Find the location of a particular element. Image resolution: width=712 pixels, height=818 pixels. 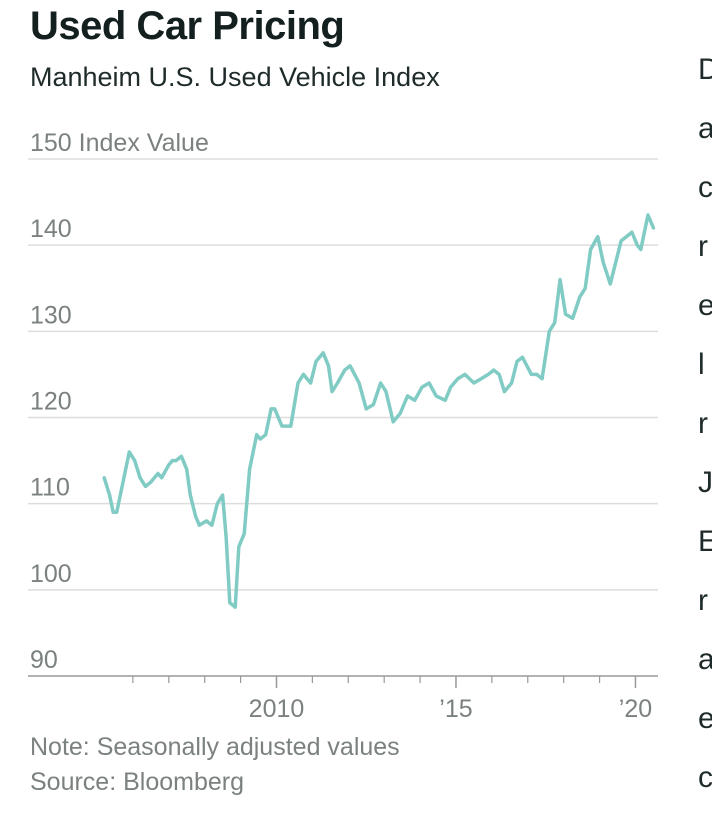

y-tick-label: 130 is located at coordinates (51, 315).